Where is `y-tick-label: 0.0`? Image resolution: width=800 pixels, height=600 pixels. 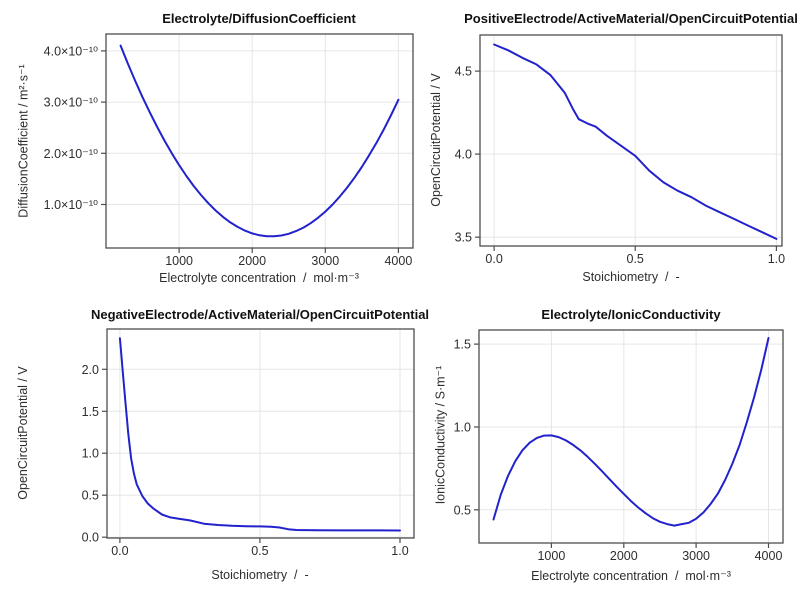 y-tick-label: 0.0 is located at coordinates (90, 538).